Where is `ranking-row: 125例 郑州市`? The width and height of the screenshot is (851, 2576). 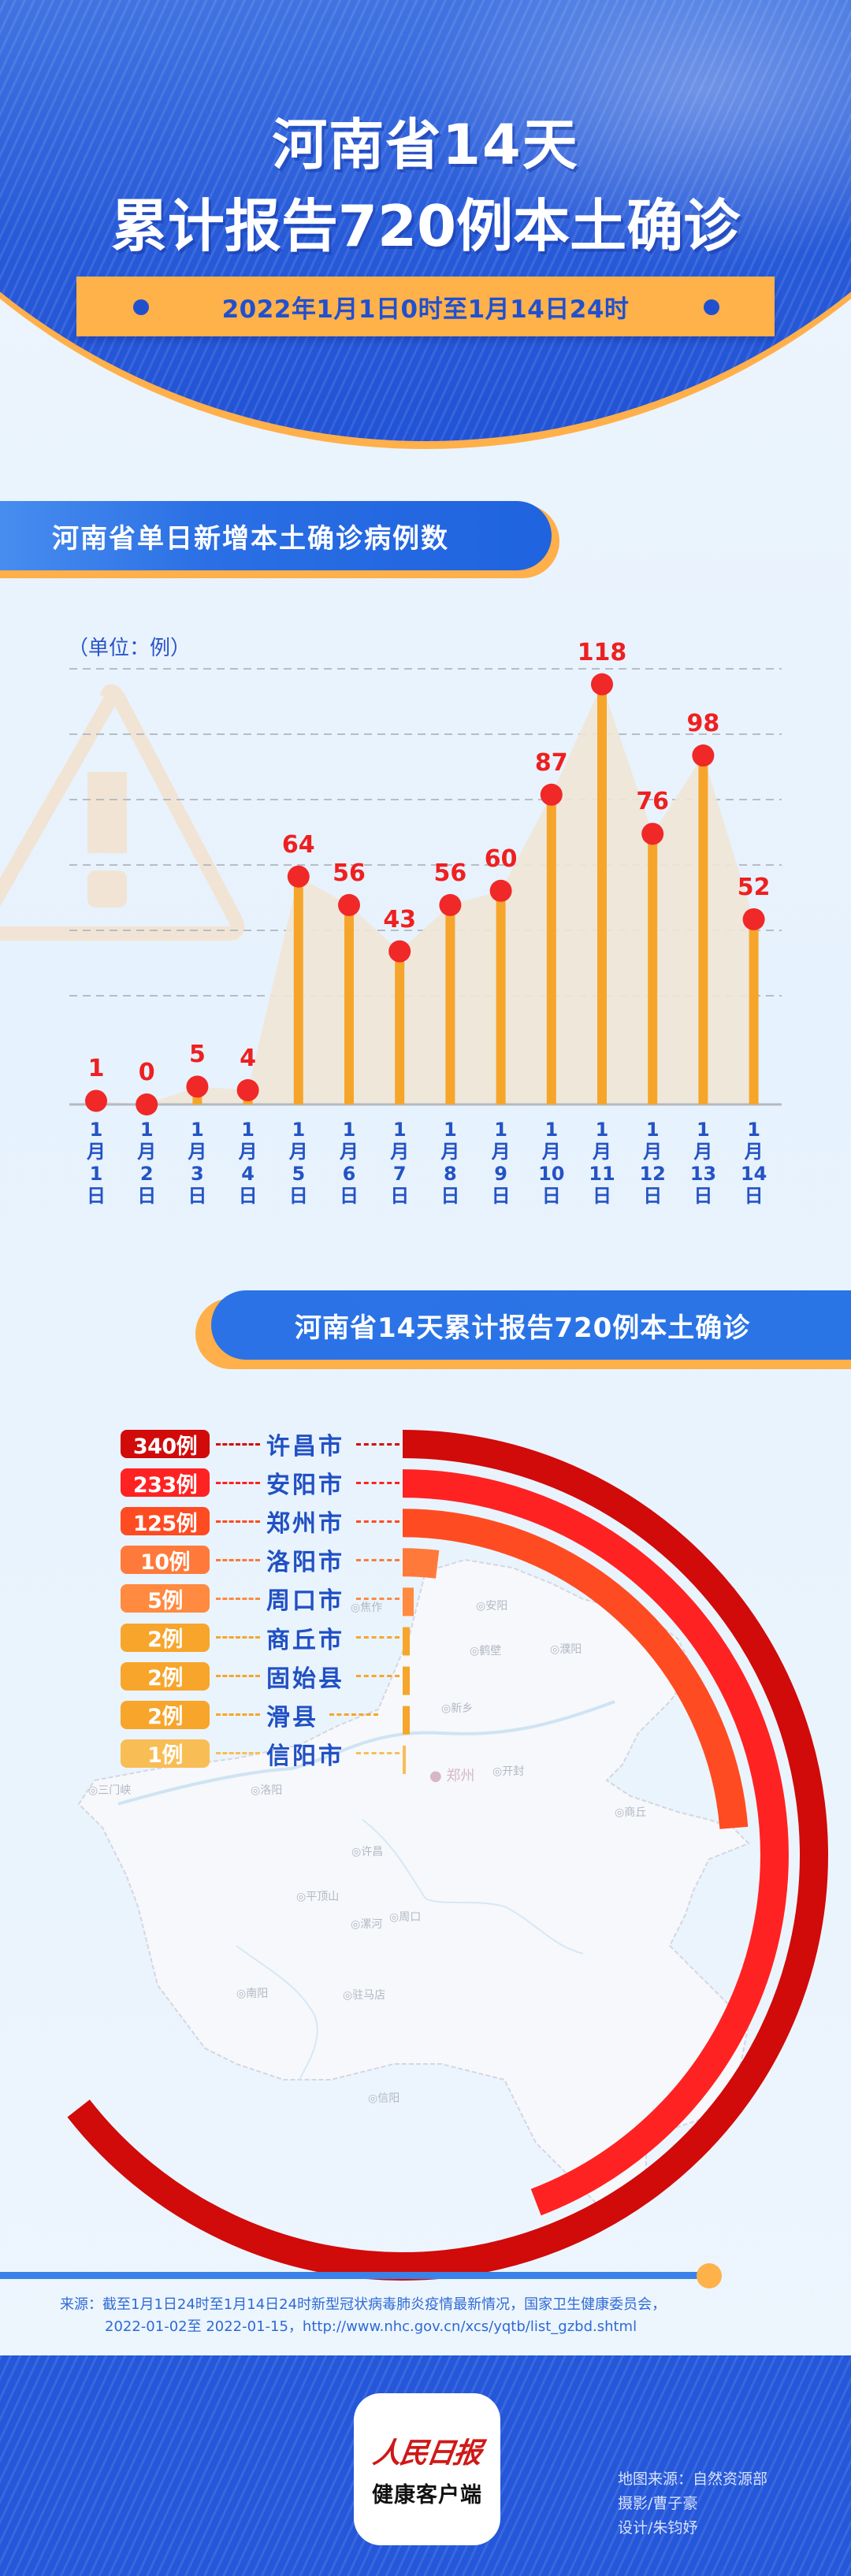 ranking-row: 125例 郑州市 is located at coordinates (260, 1522).